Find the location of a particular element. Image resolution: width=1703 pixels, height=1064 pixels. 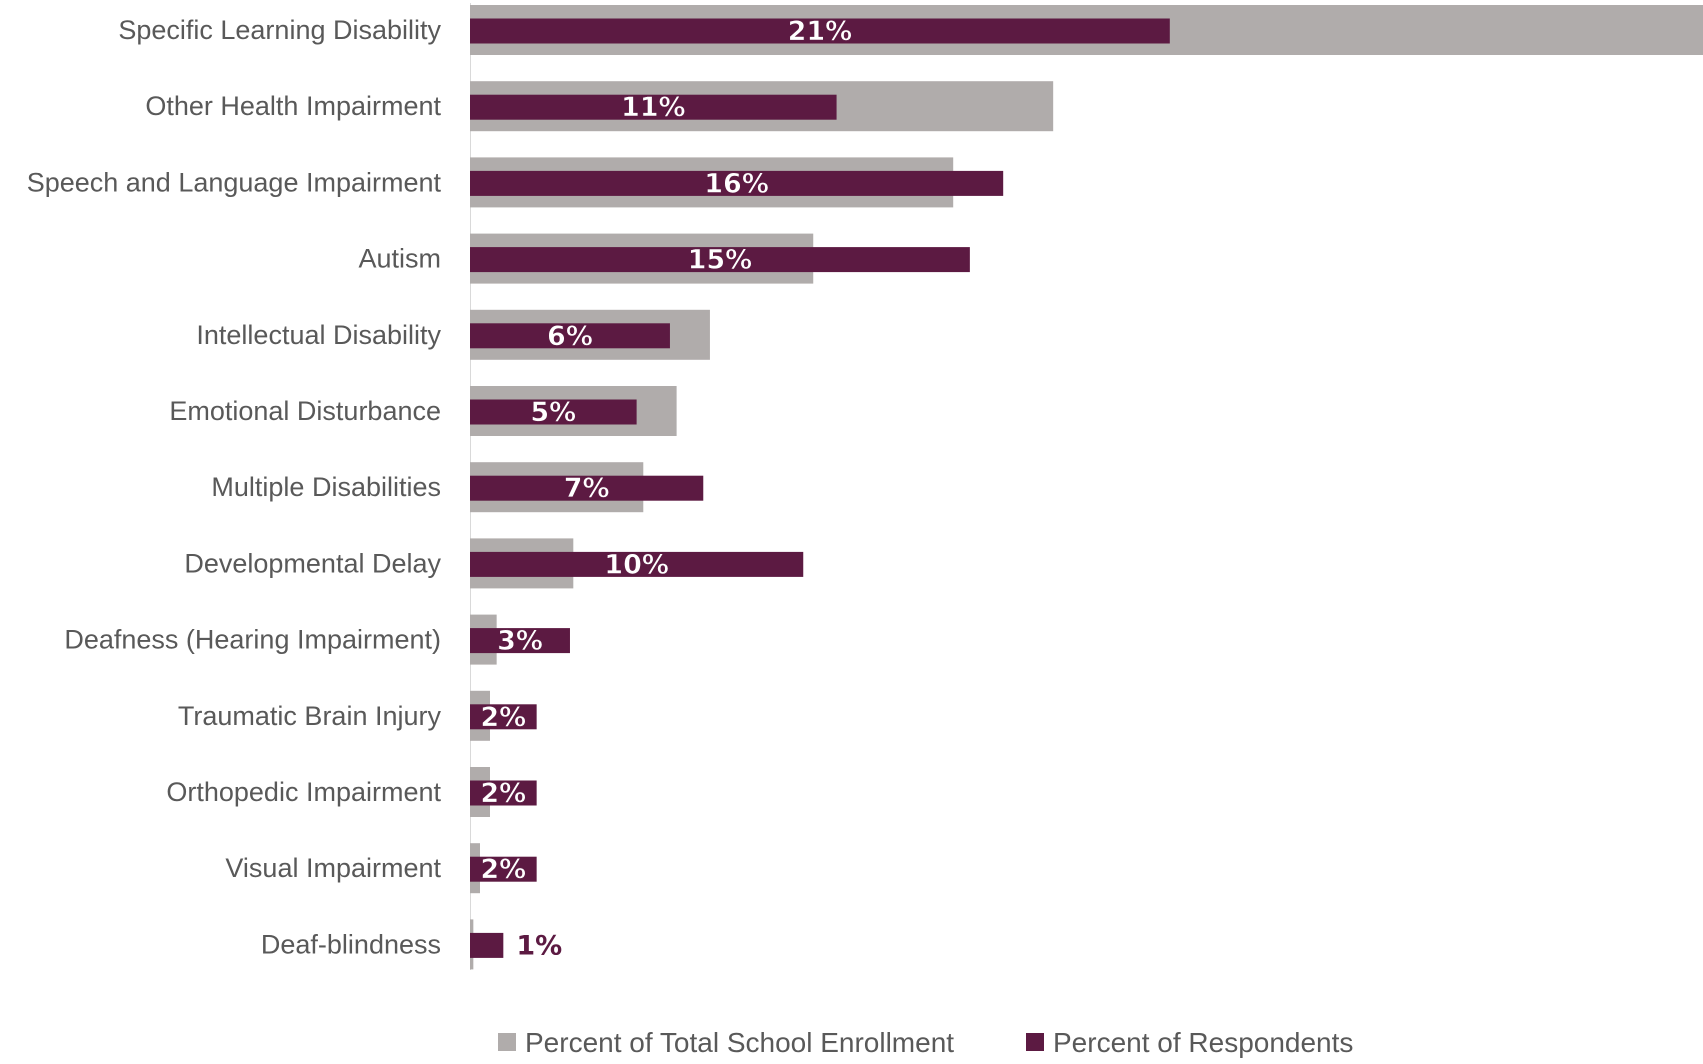

data-label: 15% is located at coordinates (720, 260).